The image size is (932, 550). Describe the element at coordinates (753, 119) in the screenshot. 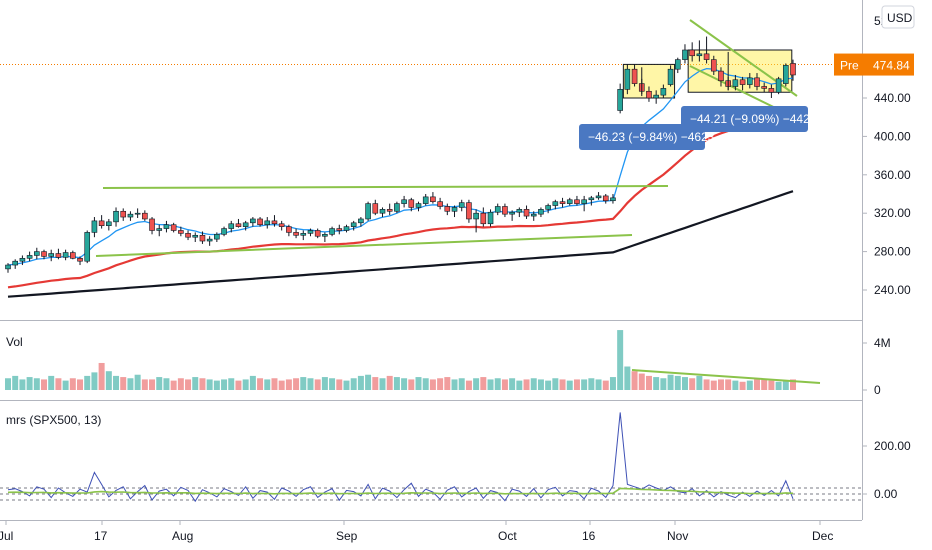

I see `annotation-text-2: −44.21 (−9.09%) −4421` at that location.